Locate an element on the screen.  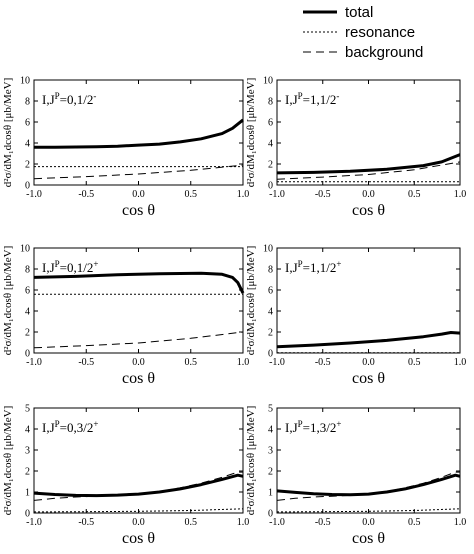
panel-label-text: =0,1/2 is located at coordinates (77, 267).